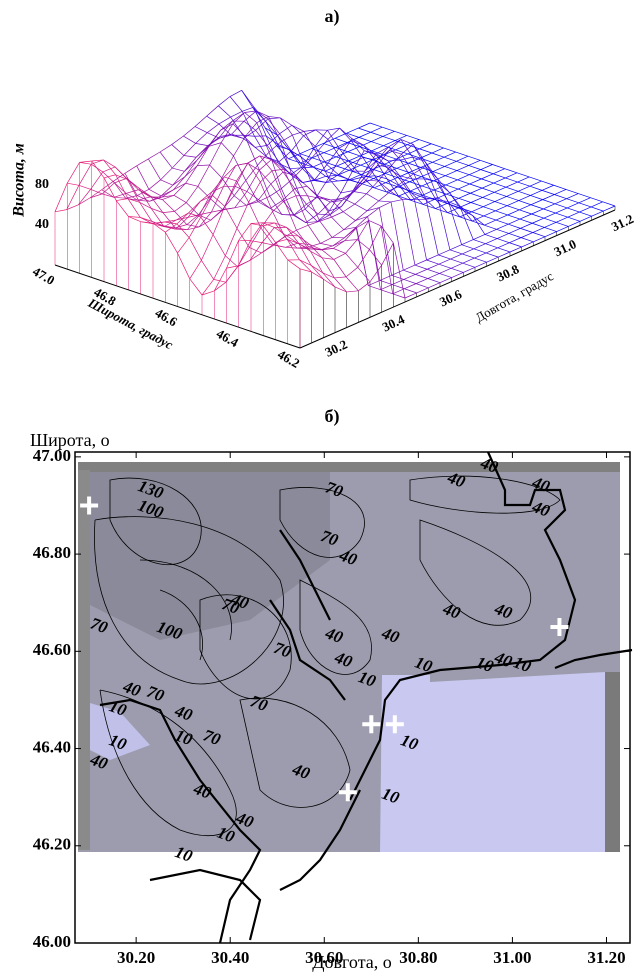  What do you see at coordinates (418, 957) in the screenshot?
I see `x-tick-label: 30.80` at bounding box center [418, 957].